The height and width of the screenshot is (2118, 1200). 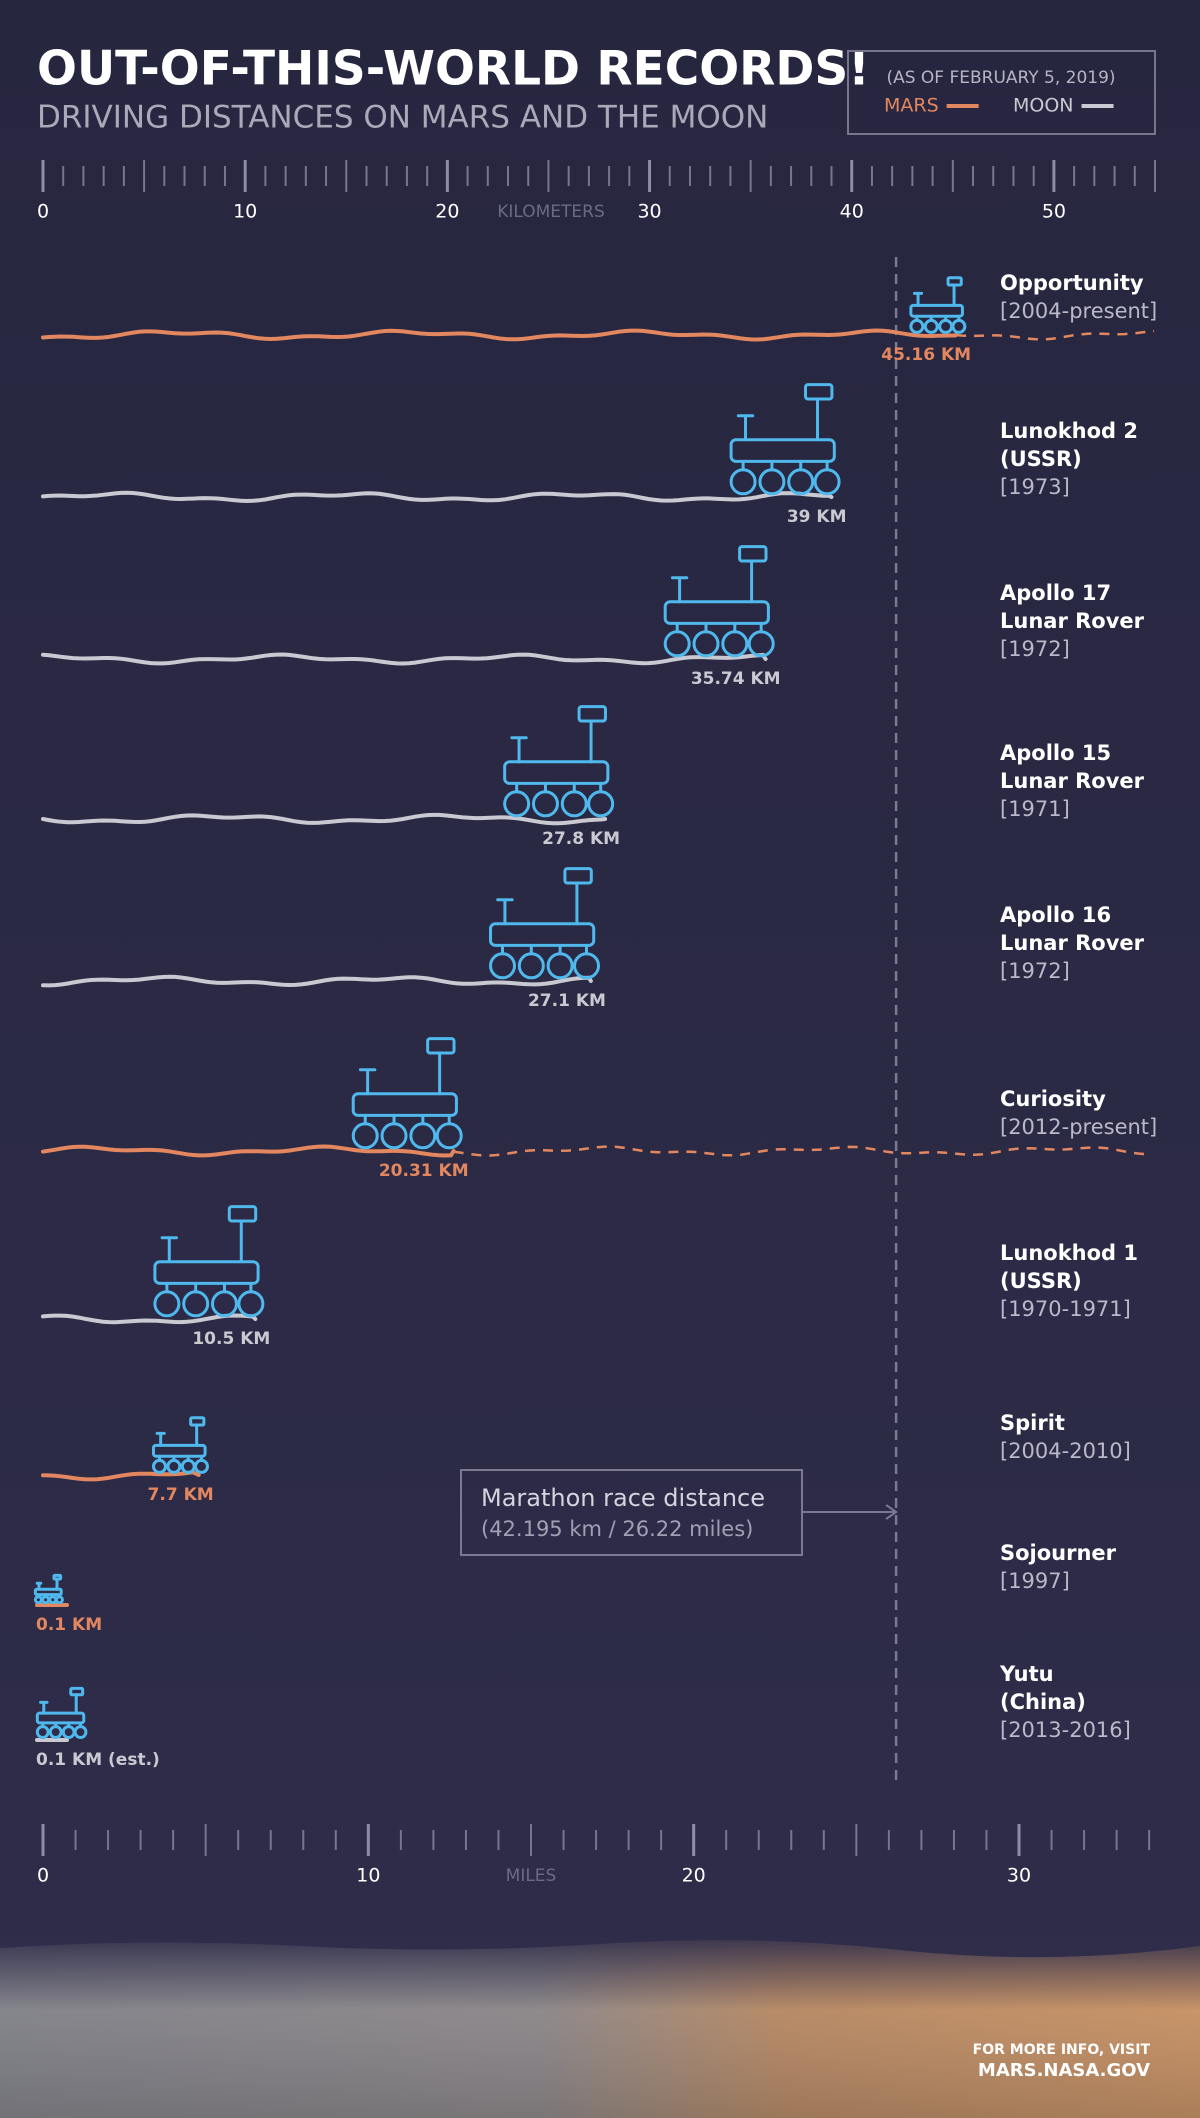 What do you see at coordinates (567, 1001) in the screenshot?
I see `value-label: 27.1 KM` at bounding box center [567, 1001].